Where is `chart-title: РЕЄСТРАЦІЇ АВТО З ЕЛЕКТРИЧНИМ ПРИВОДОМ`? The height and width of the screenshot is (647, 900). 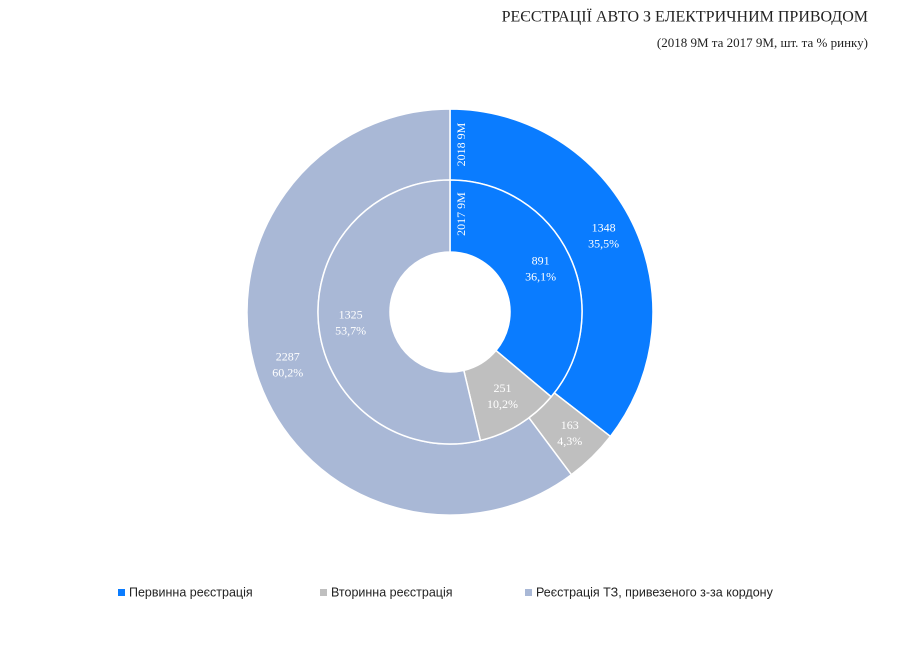
chart-title: РЕЄСТРАЦІЇ АВТО З ЕЛЕКТРИЧНИМ ПРИВОДОМ is located at coordinates (685, 17).